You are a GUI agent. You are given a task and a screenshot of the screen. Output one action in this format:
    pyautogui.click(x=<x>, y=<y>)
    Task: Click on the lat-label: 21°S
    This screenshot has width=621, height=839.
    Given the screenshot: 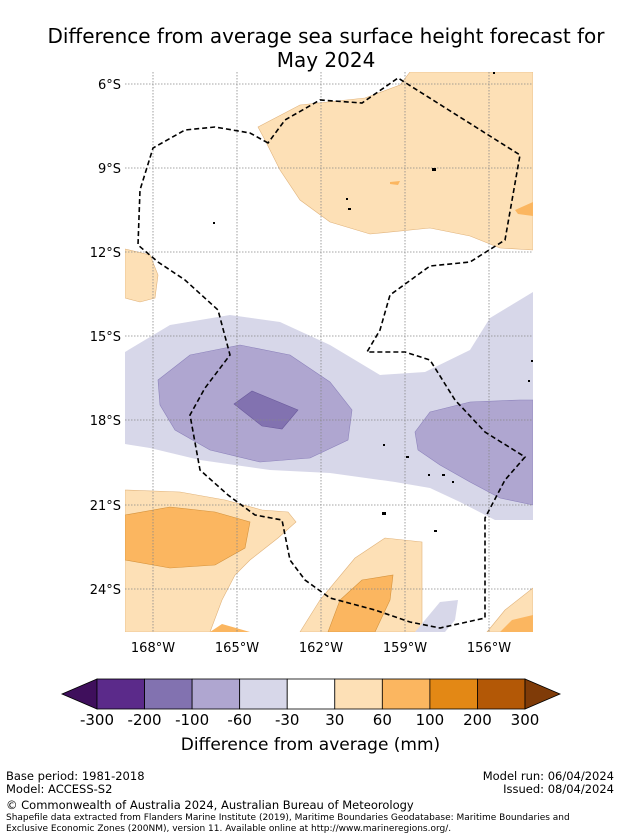 What is the action you would take?
    pyautogui.click(x=105, y=506)
    